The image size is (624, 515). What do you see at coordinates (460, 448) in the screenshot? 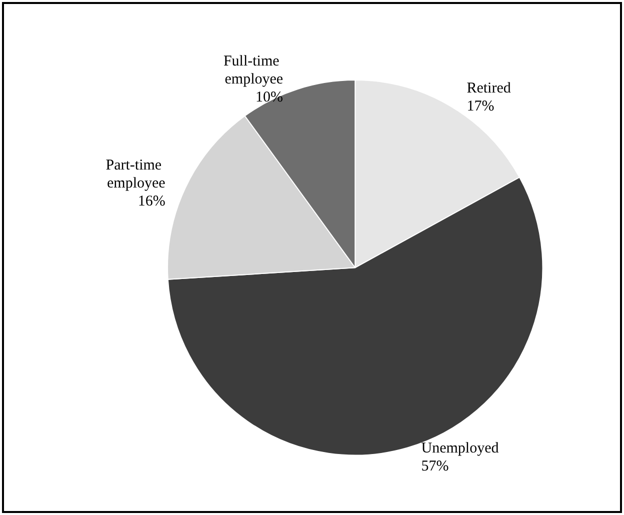
I see `slice-label: Unemployed` at bounding box center [460, 448].